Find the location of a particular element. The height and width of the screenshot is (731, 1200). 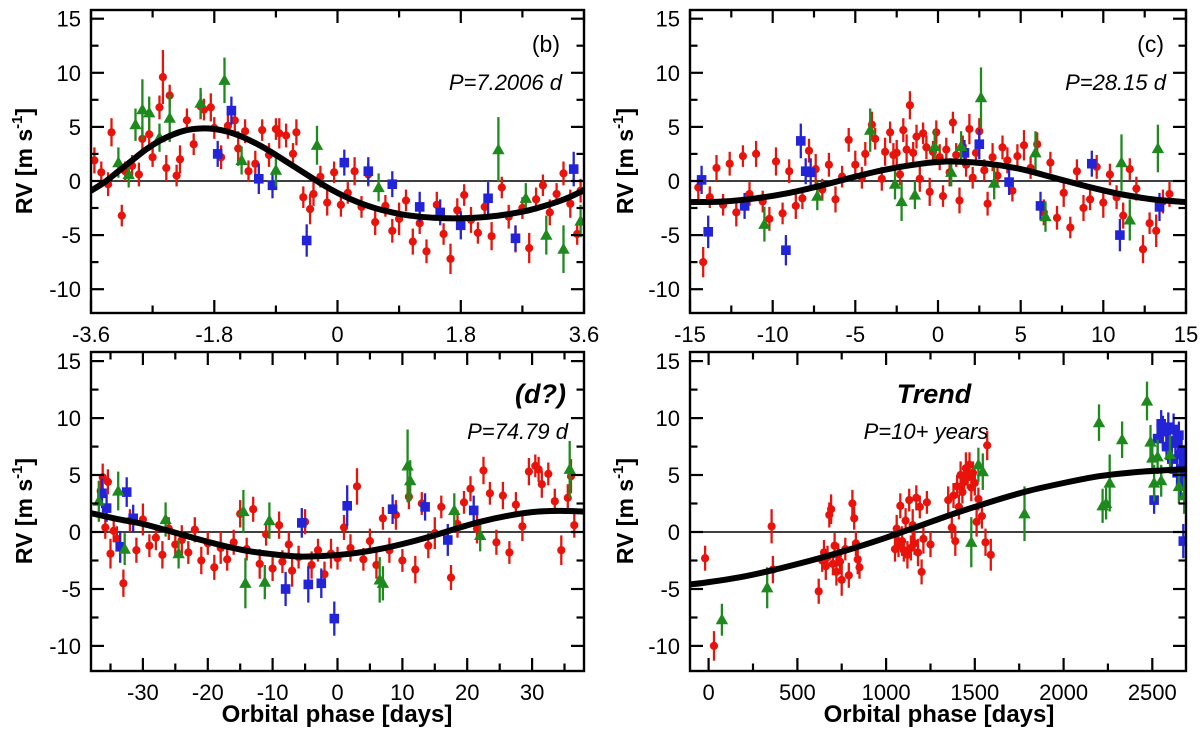

y-tick-label: -5 is located at coordinates (71, 589).